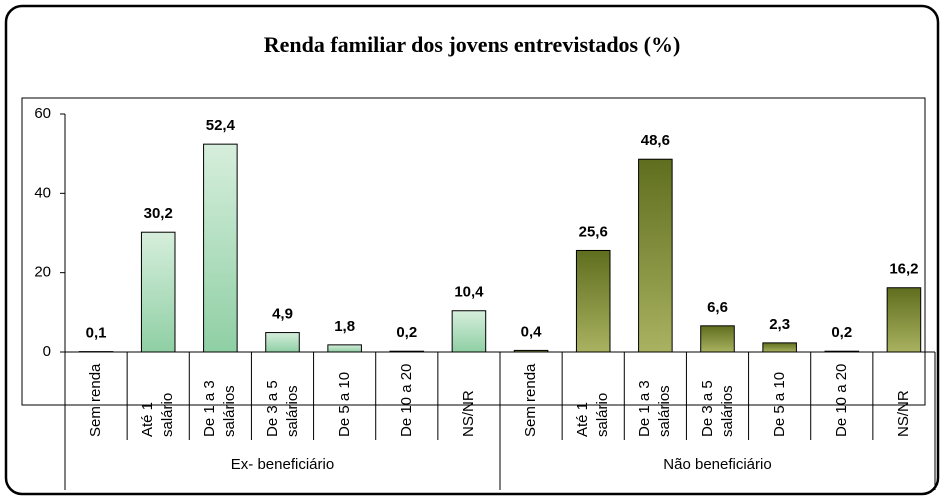 The image size is (945, 500). I want to click on data-label: 4,9, so click(282, 314).